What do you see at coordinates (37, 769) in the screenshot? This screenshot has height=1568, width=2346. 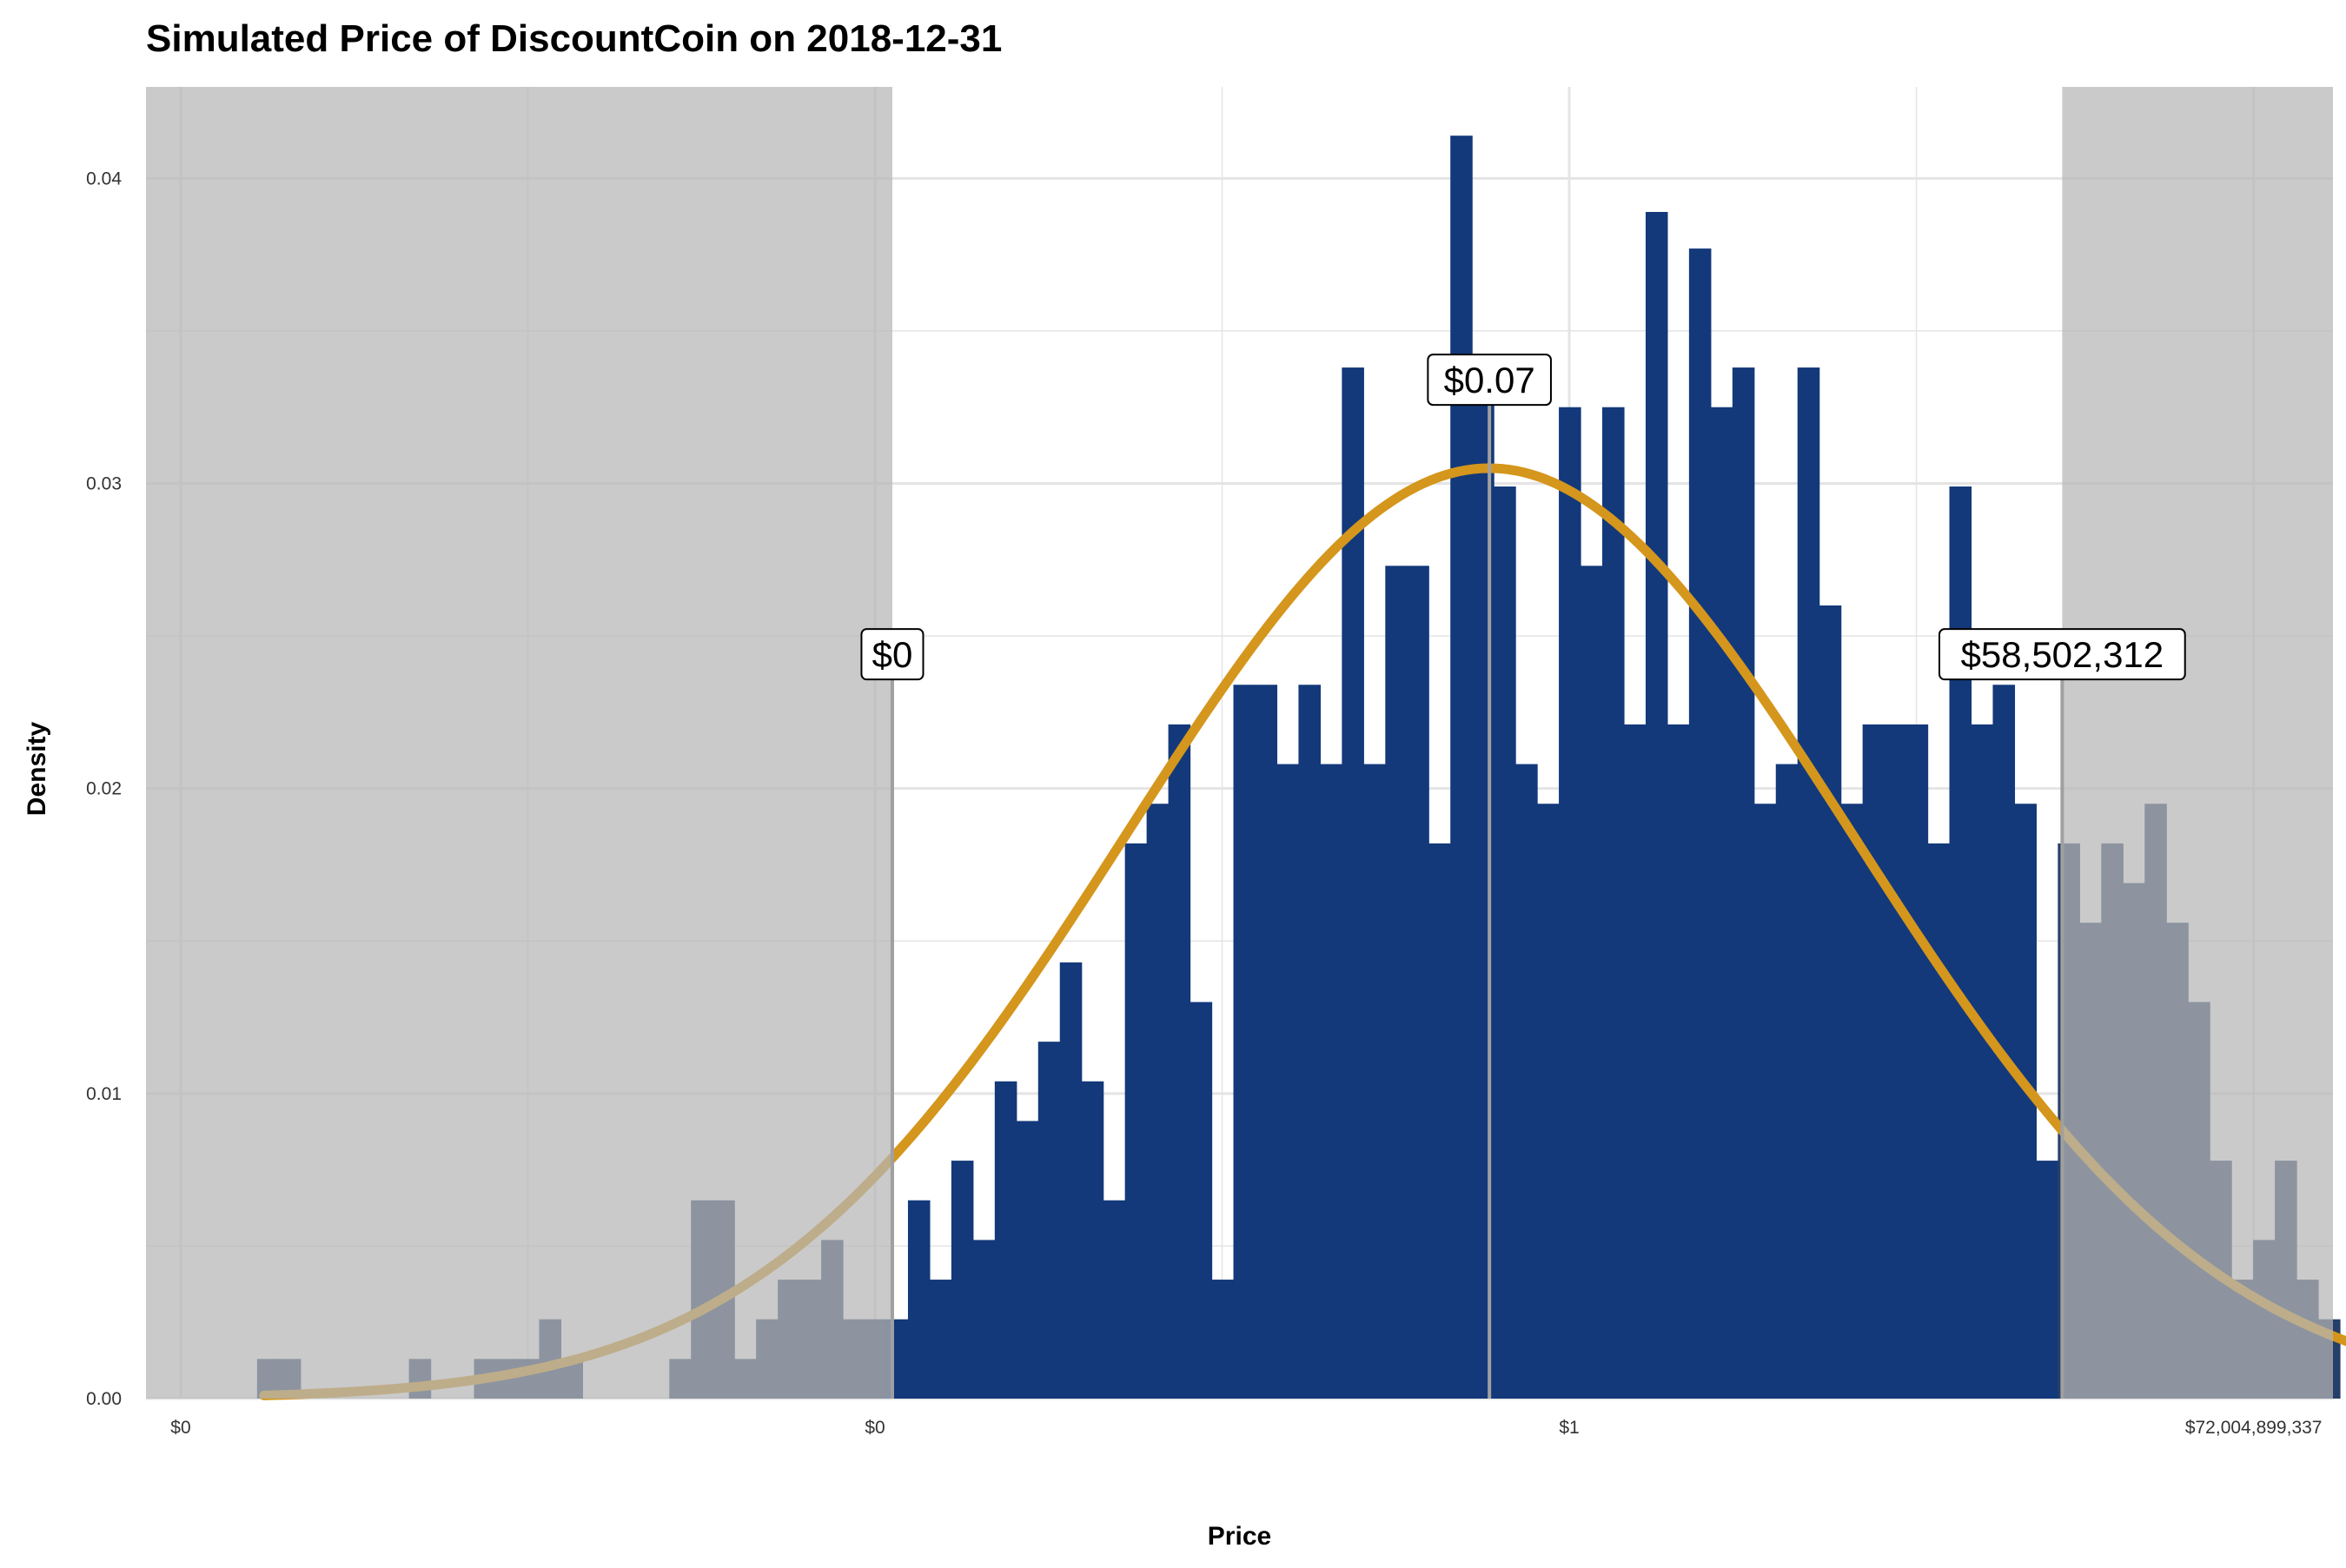 I see `y-axis-label: Density` at bounding box center [37, 769].